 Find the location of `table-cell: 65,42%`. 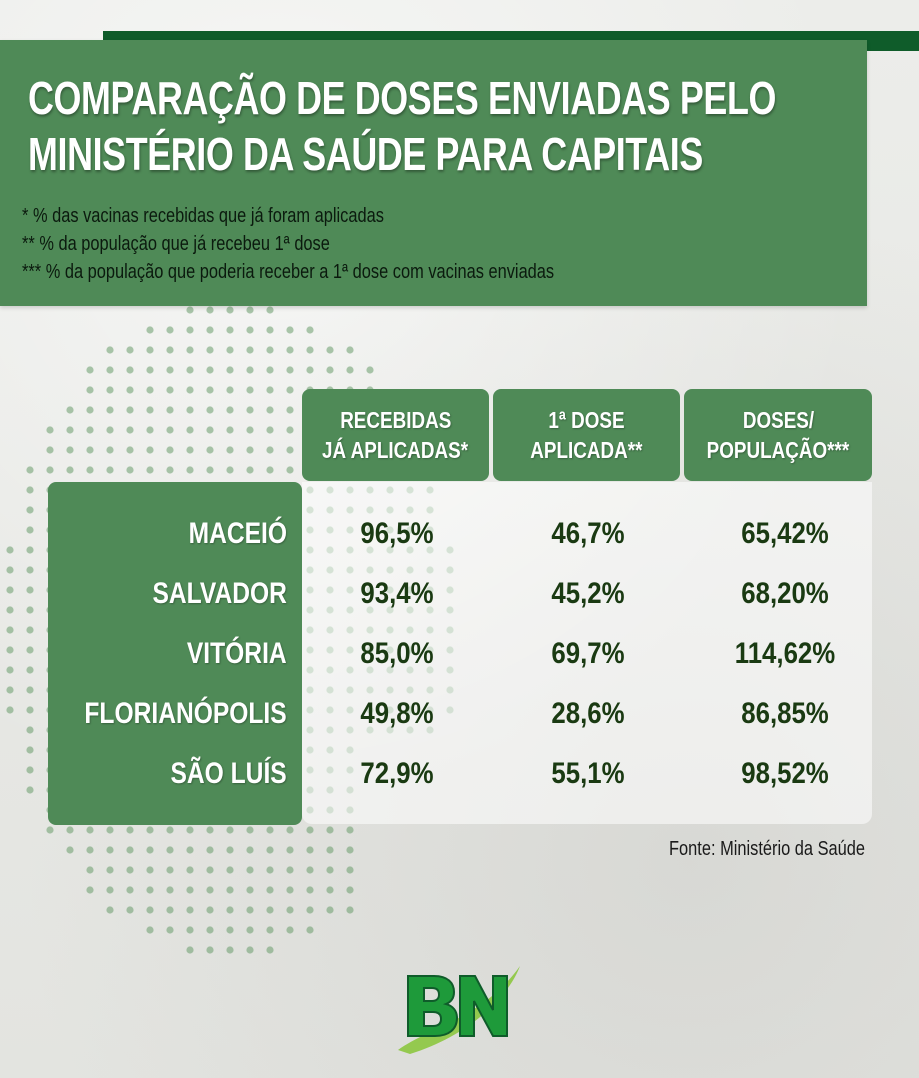

table-cell: 65,42% is located at coordinates (785, 533).